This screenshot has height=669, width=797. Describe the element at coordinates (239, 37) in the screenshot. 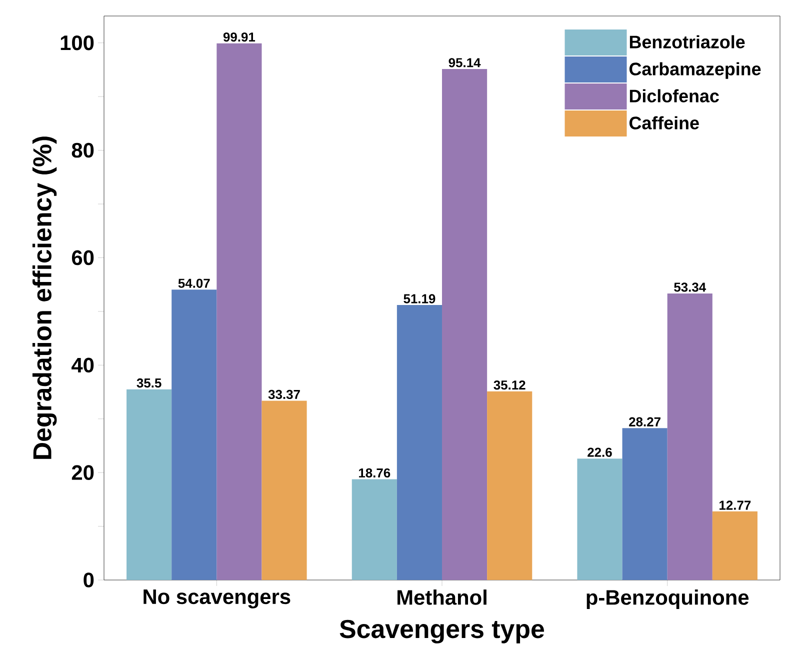

I see `data-label: 99.91` at that location.